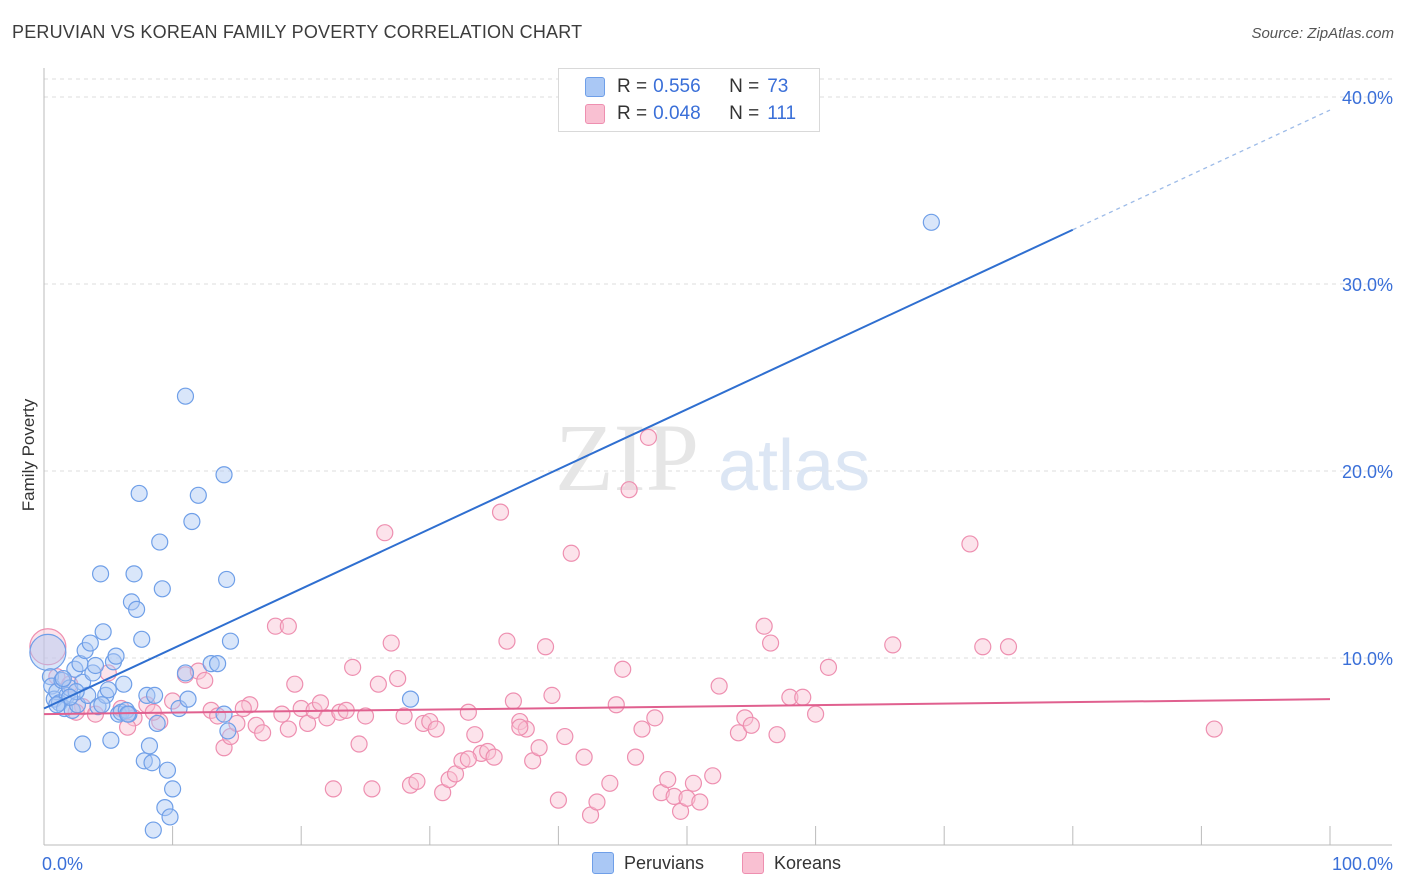 This screenshot has height=892, width=1406. What do you see at coordinates (648, 863) in the screenshot?
I see `series-legend-peruvians: Peruvians` at bounding box center [648, 863].